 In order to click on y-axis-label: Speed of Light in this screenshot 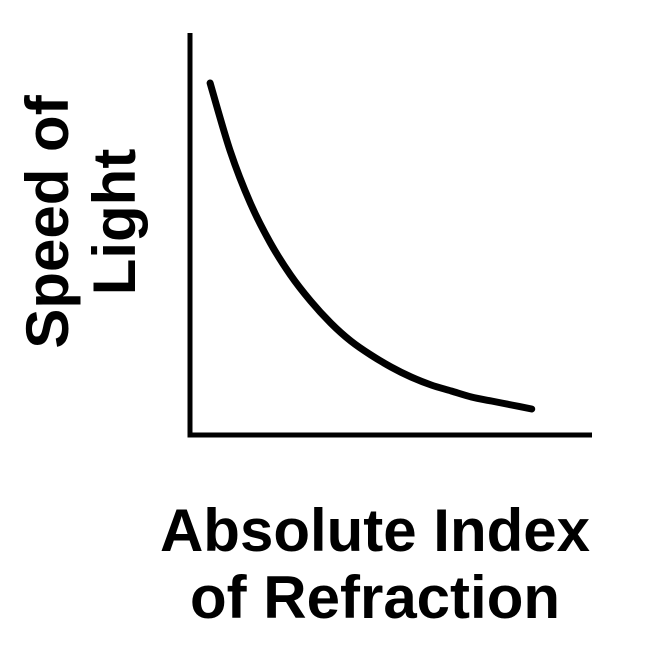, I will do `click(81, 221)`.